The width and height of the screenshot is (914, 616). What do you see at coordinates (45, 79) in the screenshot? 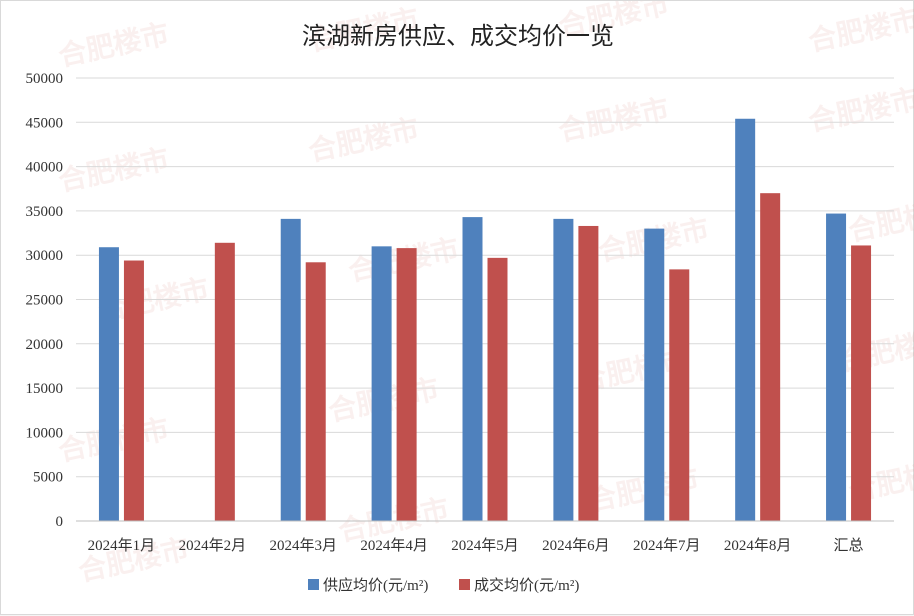
I see `y-tick-label: 50000` at bounding box center [45, 79].